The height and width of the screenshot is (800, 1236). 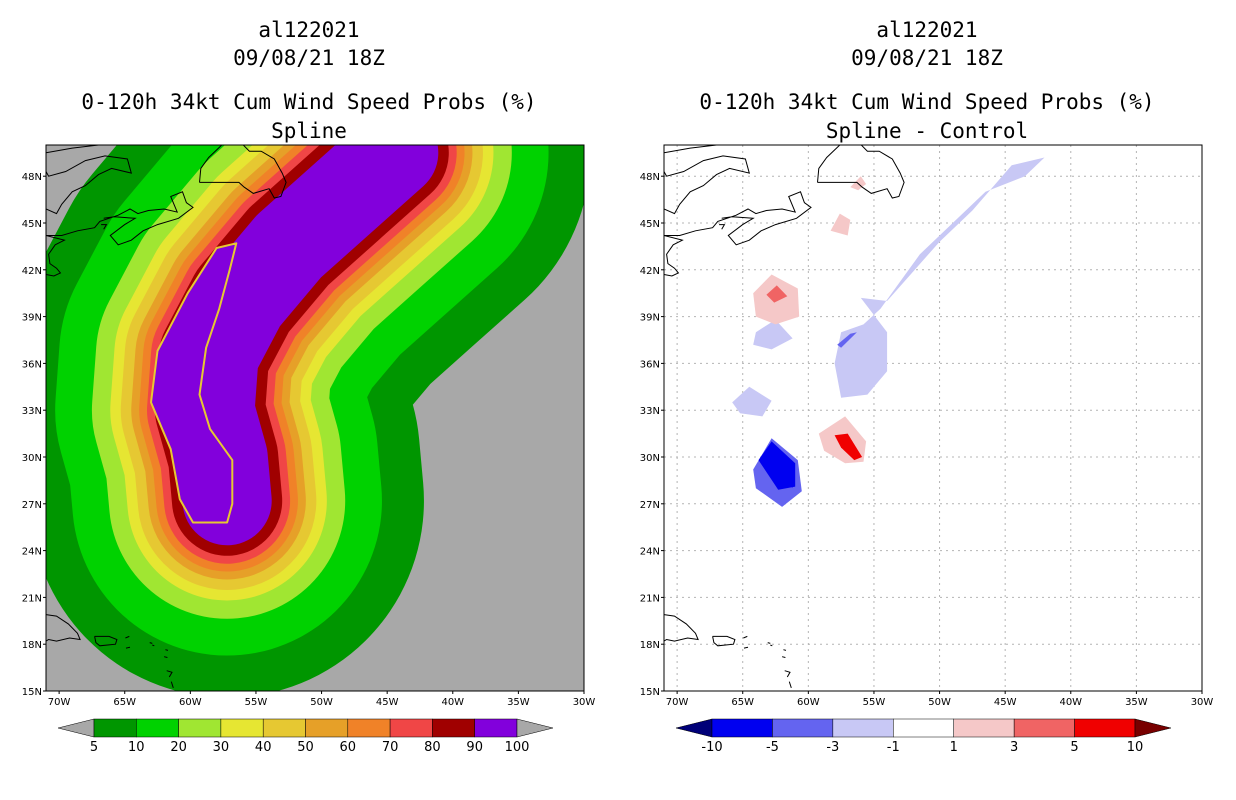 I want to click on colorbar-label: 20, so click(x=178, y=747).